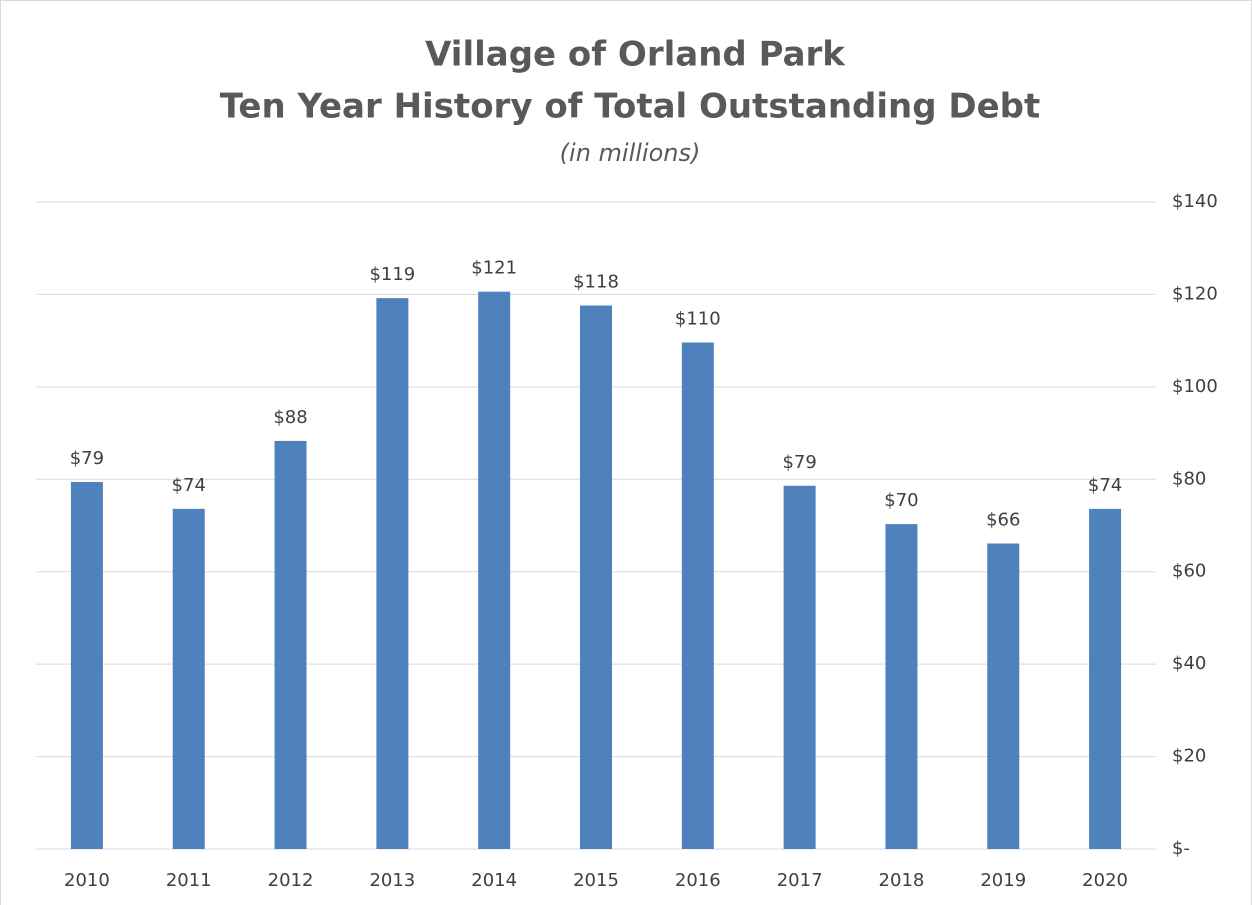 This screenshot has width=1252, height=905. I want to click on x-tick-label: 2010, so click(87, 880).